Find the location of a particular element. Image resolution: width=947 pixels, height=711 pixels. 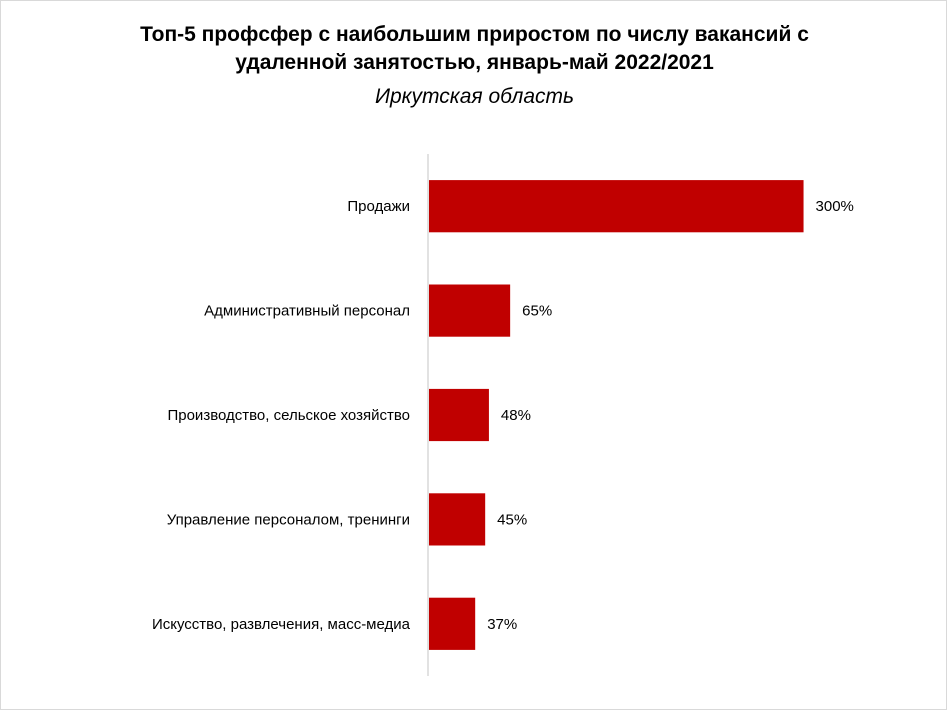

value-label-1: 65% is located at coordinates (537, 311).